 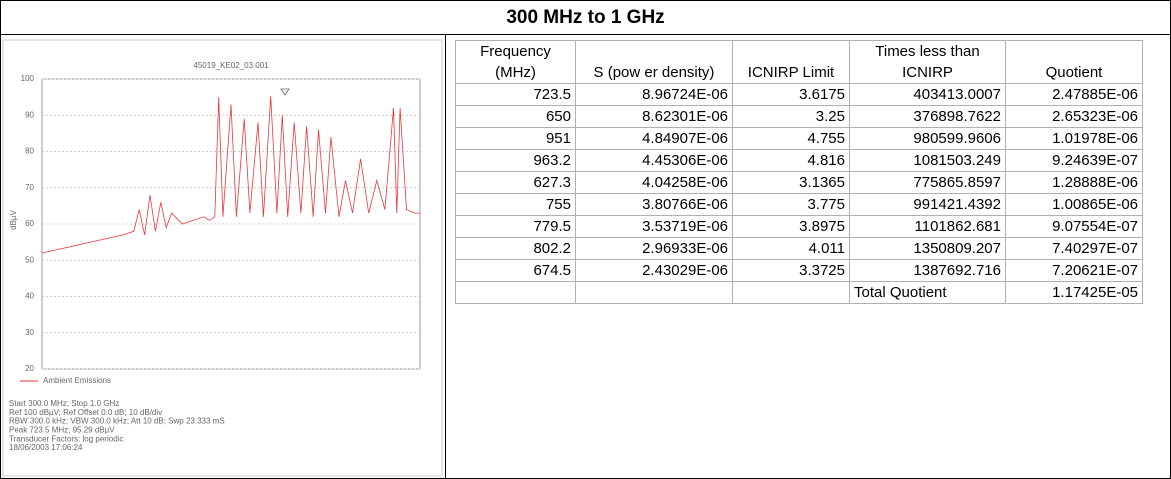 I want to click on y-tick-label: 30, so click(x=29, y=332).